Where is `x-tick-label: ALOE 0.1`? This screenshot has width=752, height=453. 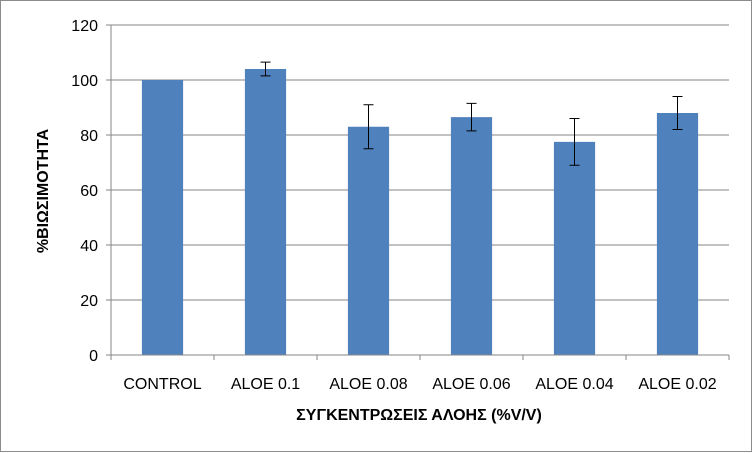
x-tick-label: ALOE 0.1 is located at coordinates (265, 384).